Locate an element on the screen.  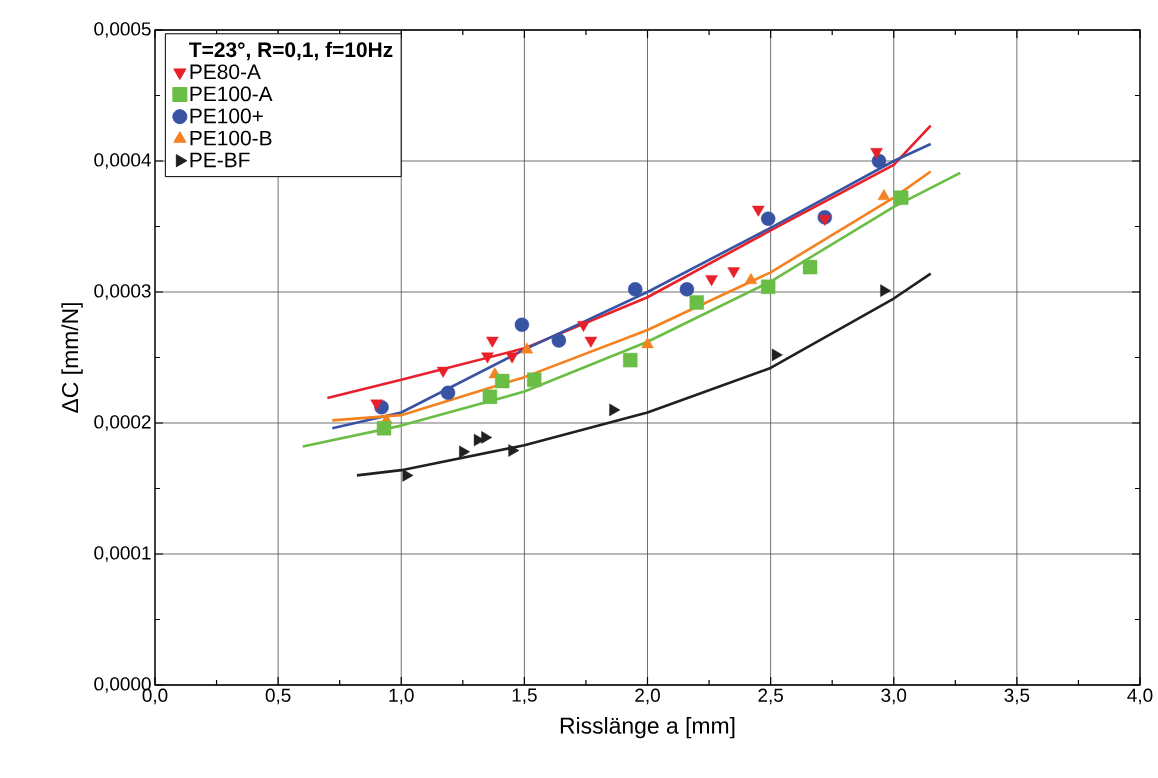
legend-label: PE100-B is located at coordinates (231, 138).